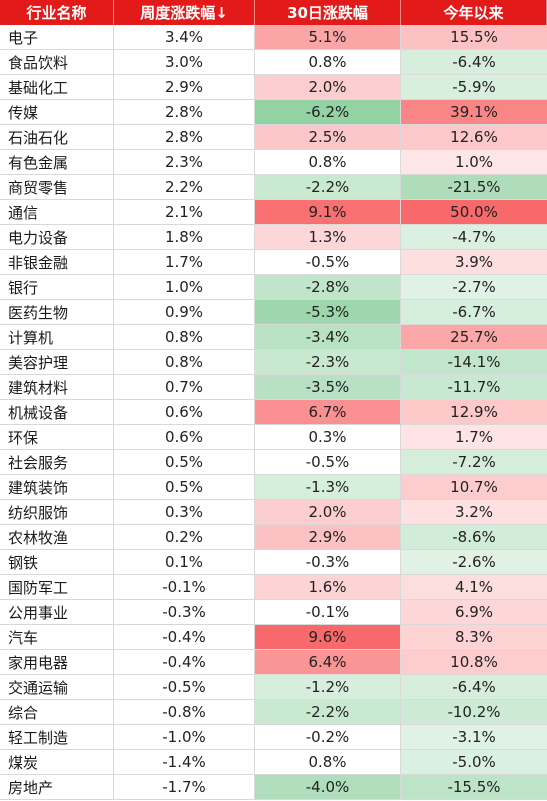  What do you see at coordinates (328, 687) in the screenshot?
I see `value-cell: -1.2%` at bounding box center [328, 687].